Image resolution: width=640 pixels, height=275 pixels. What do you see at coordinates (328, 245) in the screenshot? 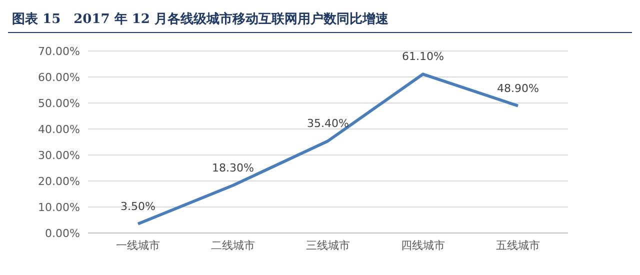
I see `x-tick-label: 三线城市` at bounding box center [328, 245].